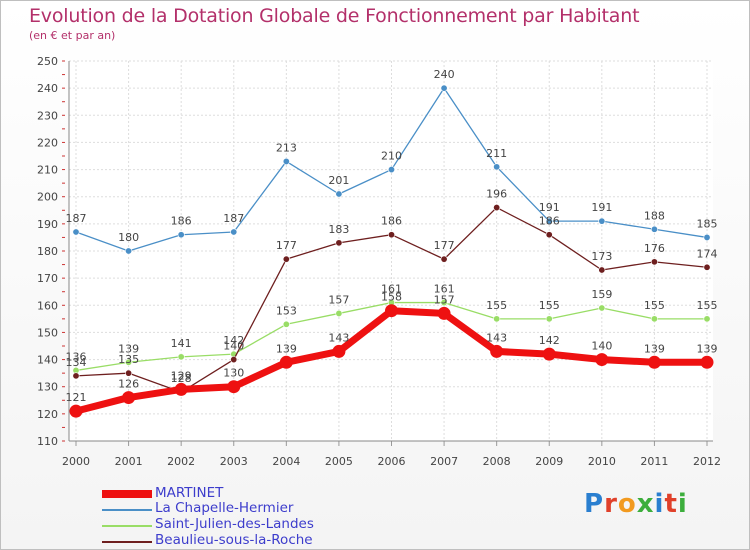 The height and width of the screenshot is (550, 750). I want to click on data-label: 191, so click(601, 207).